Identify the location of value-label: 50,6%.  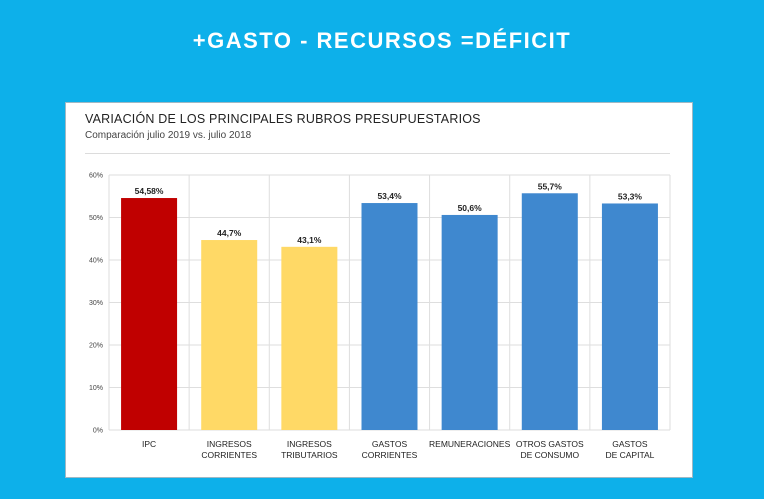
(470, 208).